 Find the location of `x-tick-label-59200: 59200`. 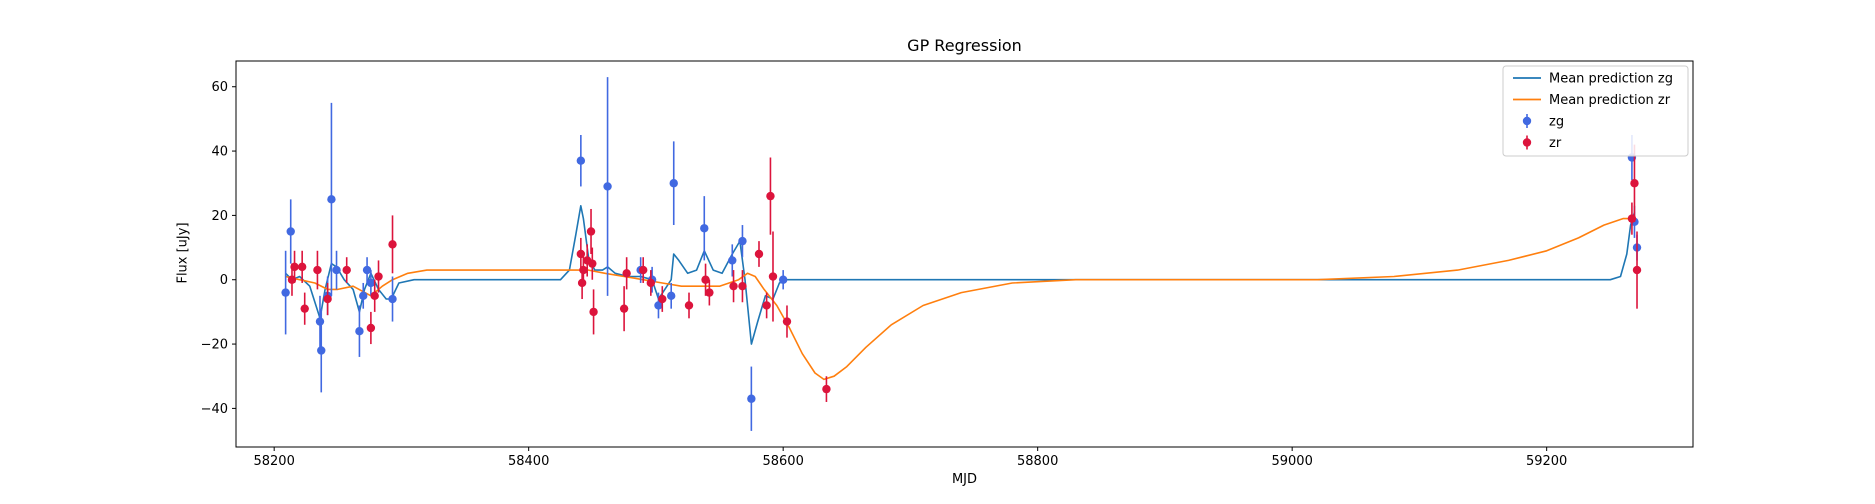

x-tick-label-59200: 59200 is located at coordinates (1546, 461).